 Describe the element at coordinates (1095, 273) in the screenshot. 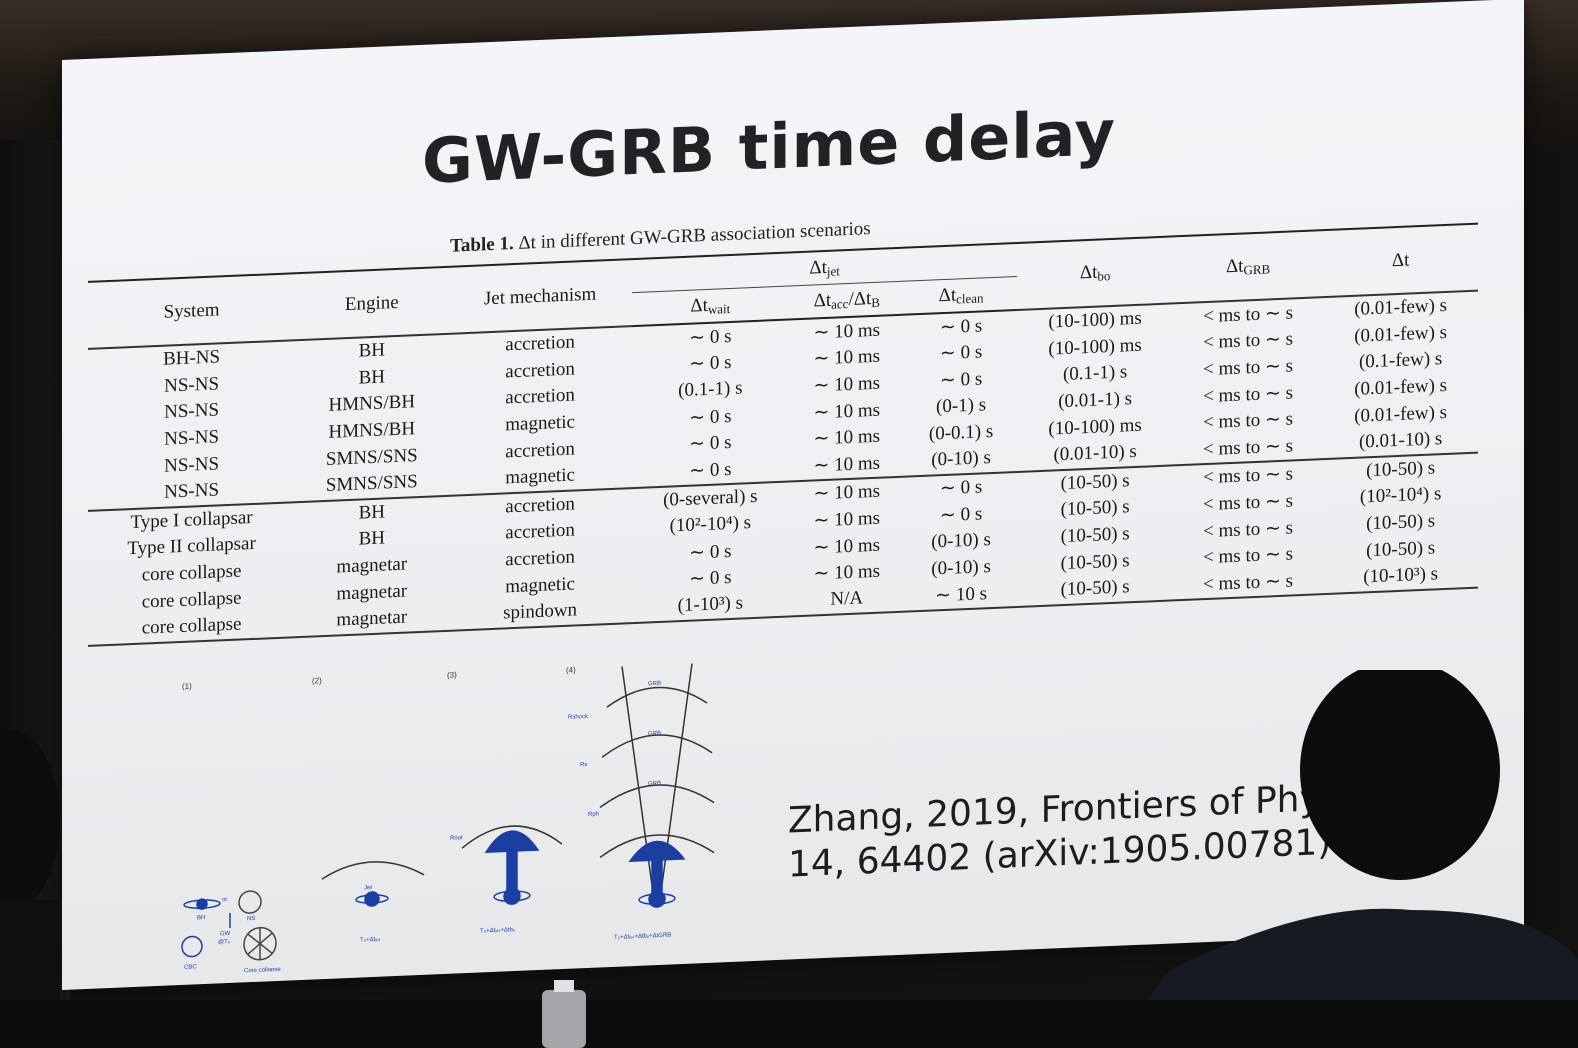

I see `header-dt-bo: Δtbo` at that location.